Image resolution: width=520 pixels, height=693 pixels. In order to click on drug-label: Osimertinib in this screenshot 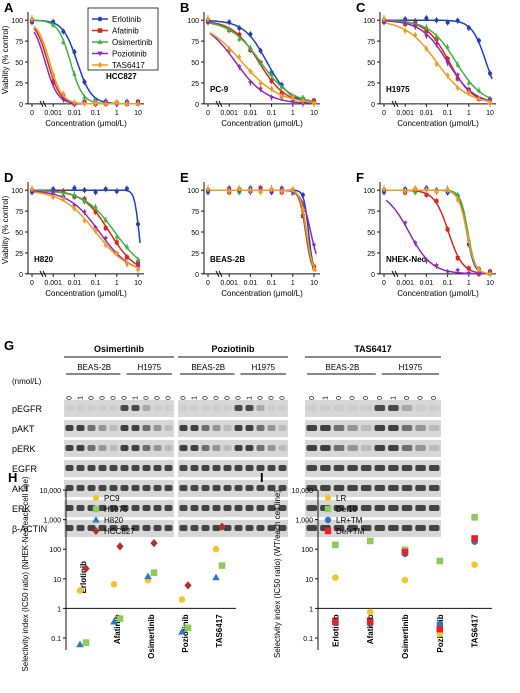, I will do `click(119, 349)`.